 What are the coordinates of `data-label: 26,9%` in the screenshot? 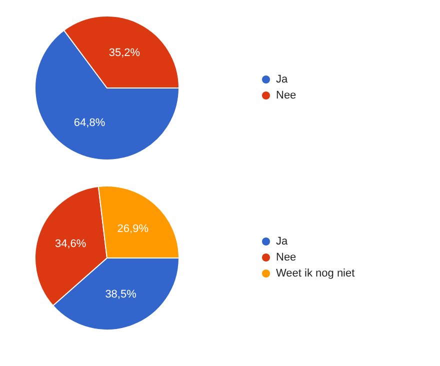 It's located at (133, 228).